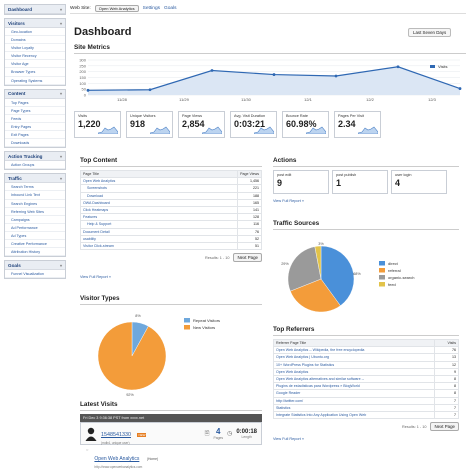  Describe the element at coordinates (159, 174) in the screenshot. I see `page-title-header: Page Title` at that location.